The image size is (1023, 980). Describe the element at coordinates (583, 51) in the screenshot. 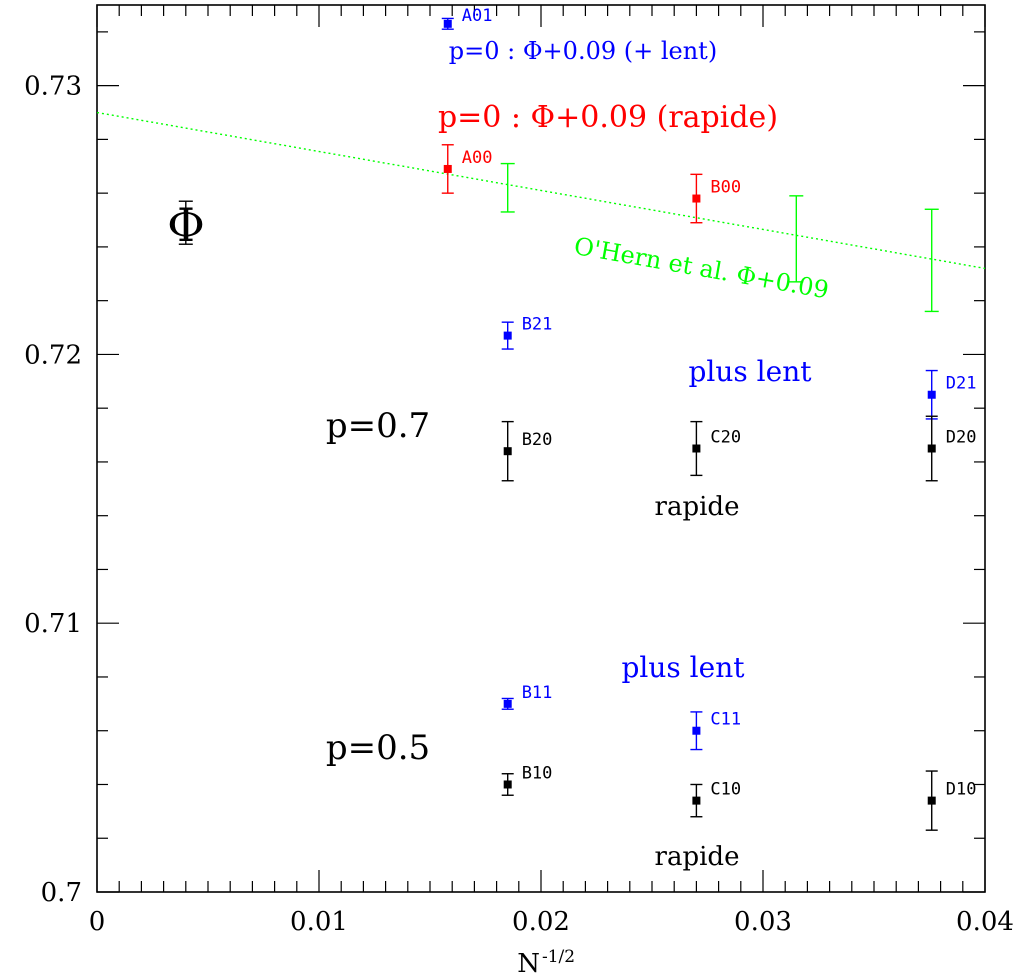

I see `annotation-p0-slow: p=0 : Φ+0.09 (+ lent)` at that location.